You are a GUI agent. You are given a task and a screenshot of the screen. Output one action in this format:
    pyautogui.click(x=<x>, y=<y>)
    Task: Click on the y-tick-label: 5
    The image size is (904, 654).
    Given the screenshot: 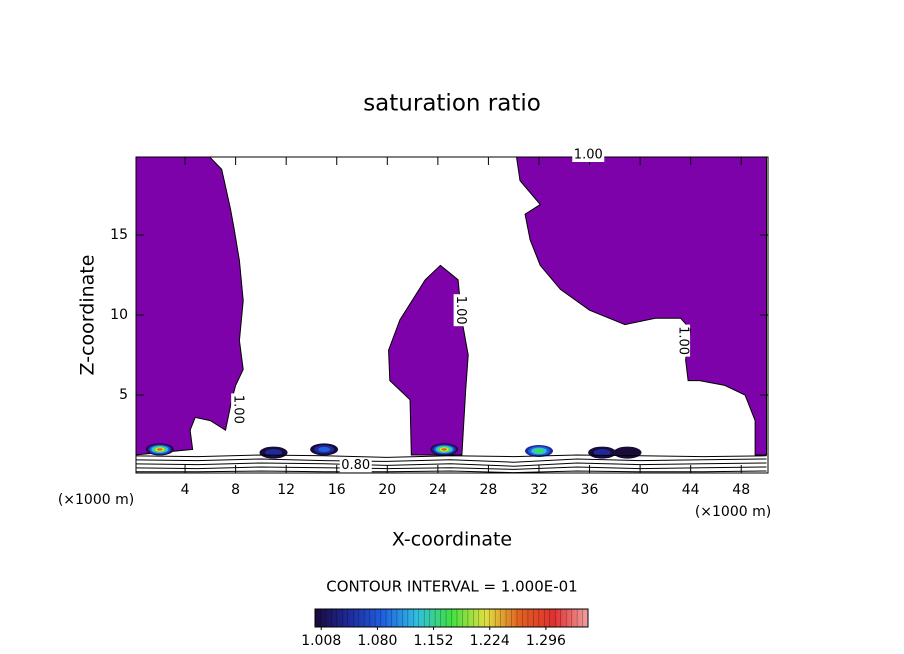 What is the action you would take?
    pyautogui.click(x=123, y=395)
    